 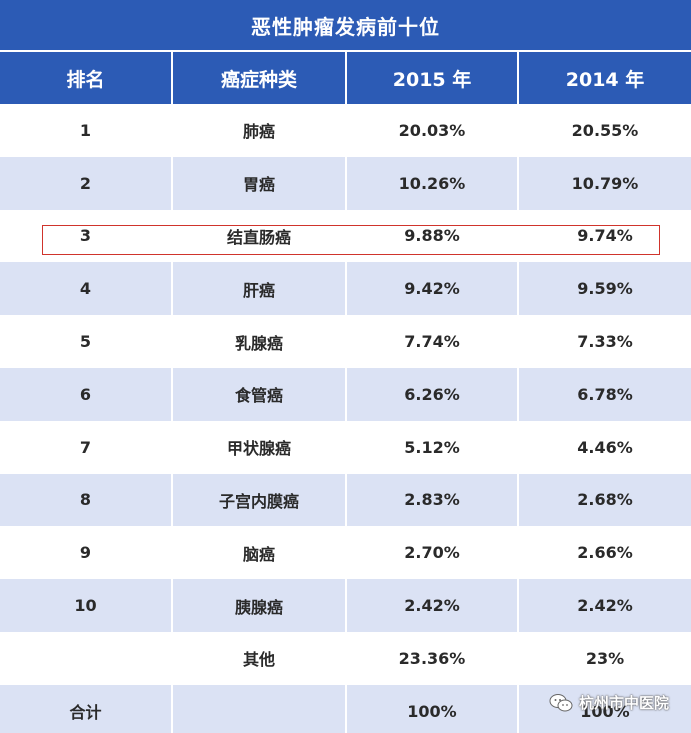 What do you see at coordinates (431, 183) in the screenshot?
I see `cell-2015: 10.26%` at bounding box center [431, 183].